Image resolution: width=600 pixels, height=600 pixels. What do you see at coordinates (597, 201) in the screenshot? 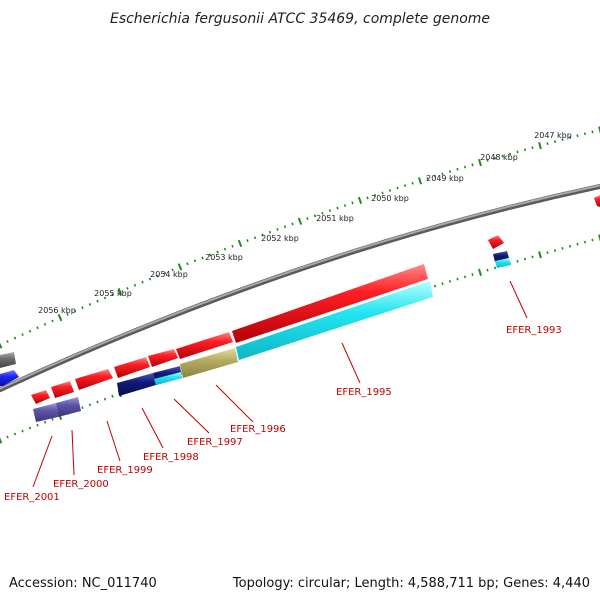
I see `gene-red-right-partial` at bounding box center [597, 201].